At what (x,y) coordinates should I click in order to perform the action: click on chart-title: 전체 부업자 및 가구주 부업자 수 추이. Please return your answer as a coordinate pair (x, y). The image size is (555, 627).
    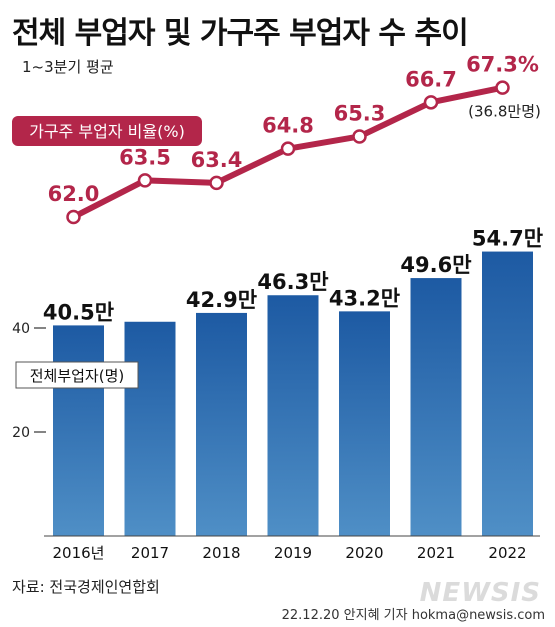
    Looking at the image, I should click on (240, 33).